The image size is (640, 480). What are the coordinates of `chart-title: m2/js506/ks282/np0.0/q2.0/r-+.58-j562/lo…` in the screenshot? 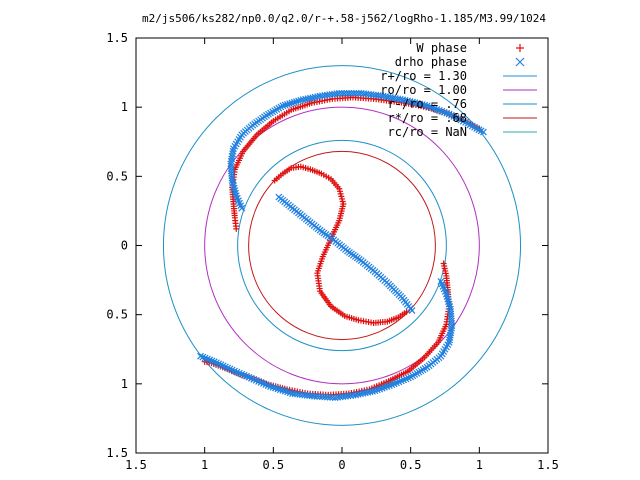 It's located at (344, 18).